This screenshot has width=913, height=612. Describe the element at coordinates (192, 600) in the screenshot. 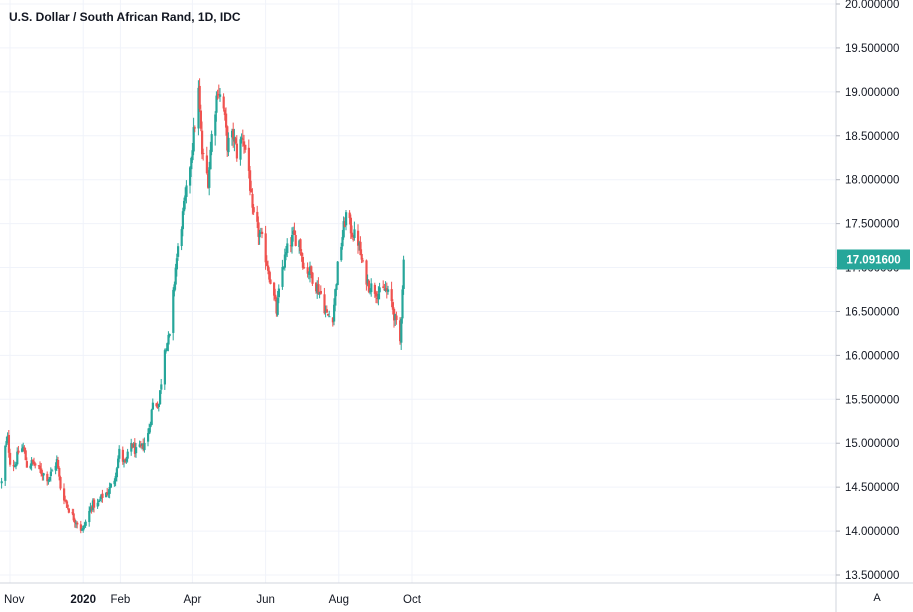

I see `x-tick-label: Apr` at that location.